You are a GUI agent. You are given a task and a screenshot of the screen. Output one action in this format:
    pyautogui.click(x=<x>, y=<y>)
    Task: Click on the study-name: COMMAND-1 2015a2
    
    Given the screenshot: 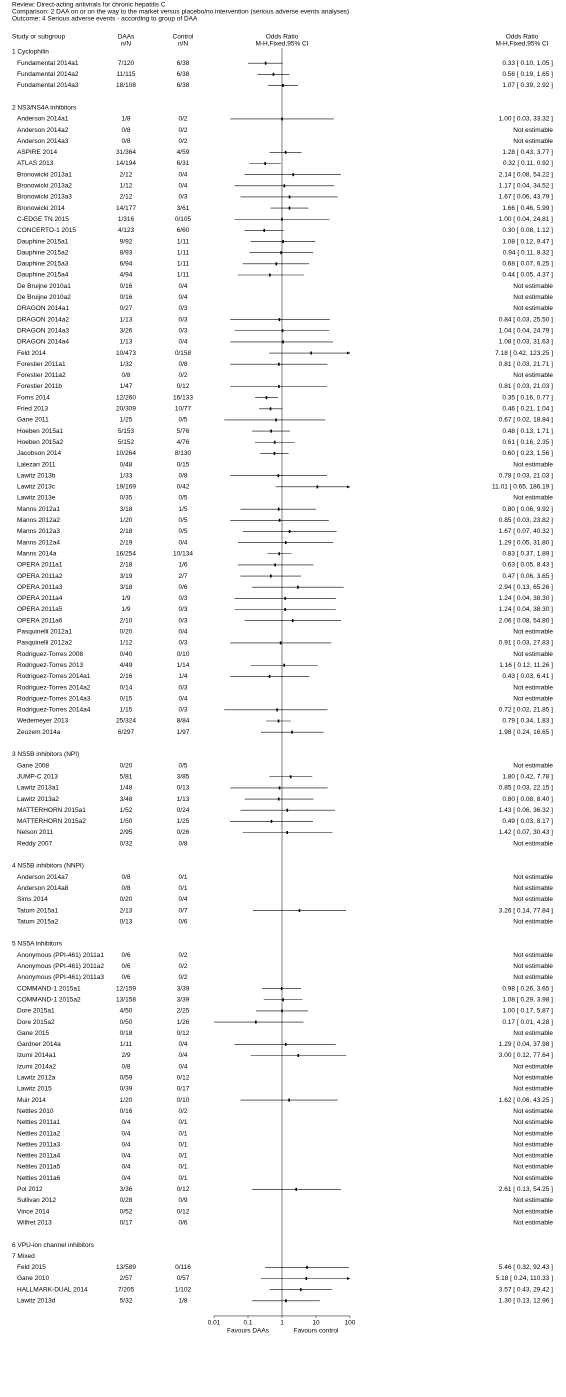 What is the action you would take?
    pyautogui.click(x=49, y=999)
    